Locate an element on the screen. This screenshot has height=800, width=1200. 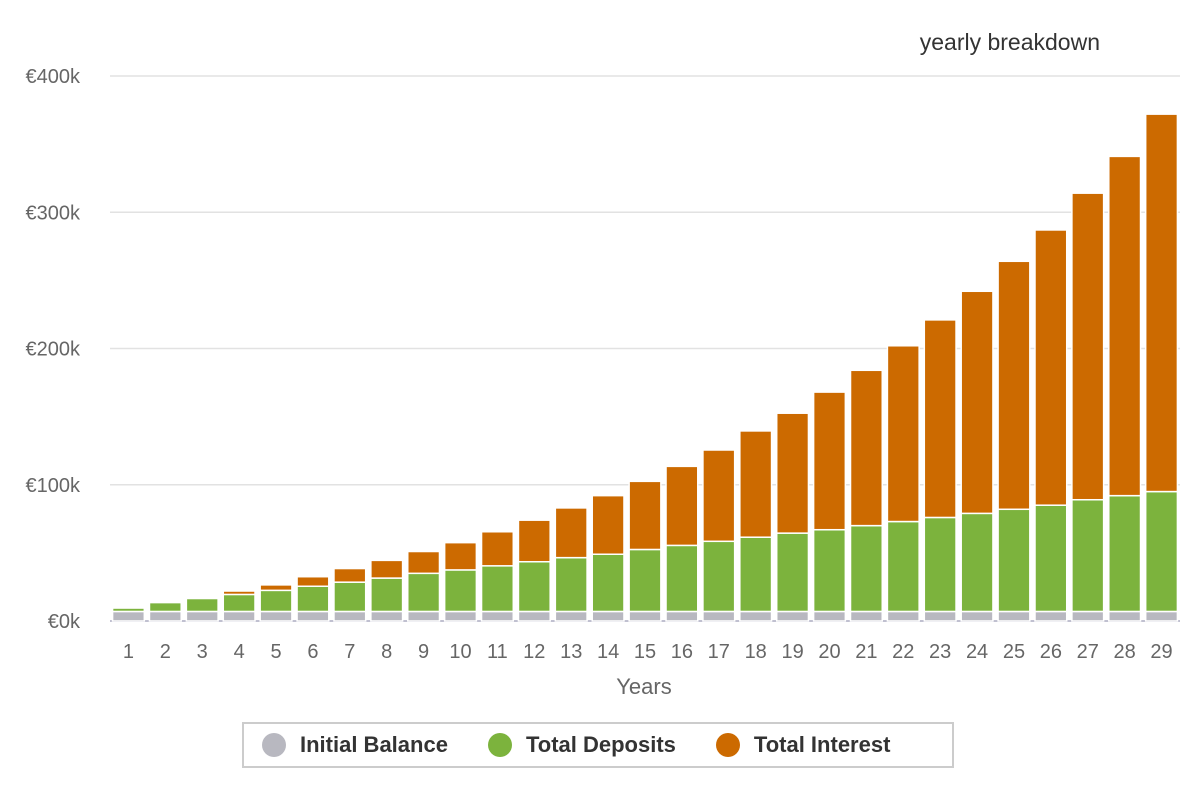
x-tick-label: 17 is located at coordinates (719, 652).